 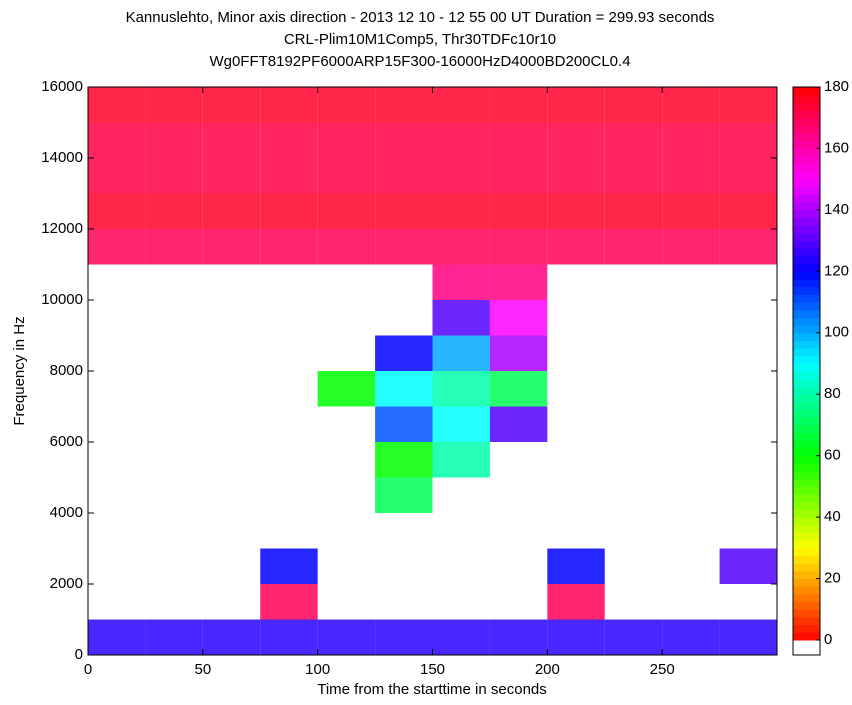 I want to click on y-tick-label: 2000, so click(x=66, y=583).